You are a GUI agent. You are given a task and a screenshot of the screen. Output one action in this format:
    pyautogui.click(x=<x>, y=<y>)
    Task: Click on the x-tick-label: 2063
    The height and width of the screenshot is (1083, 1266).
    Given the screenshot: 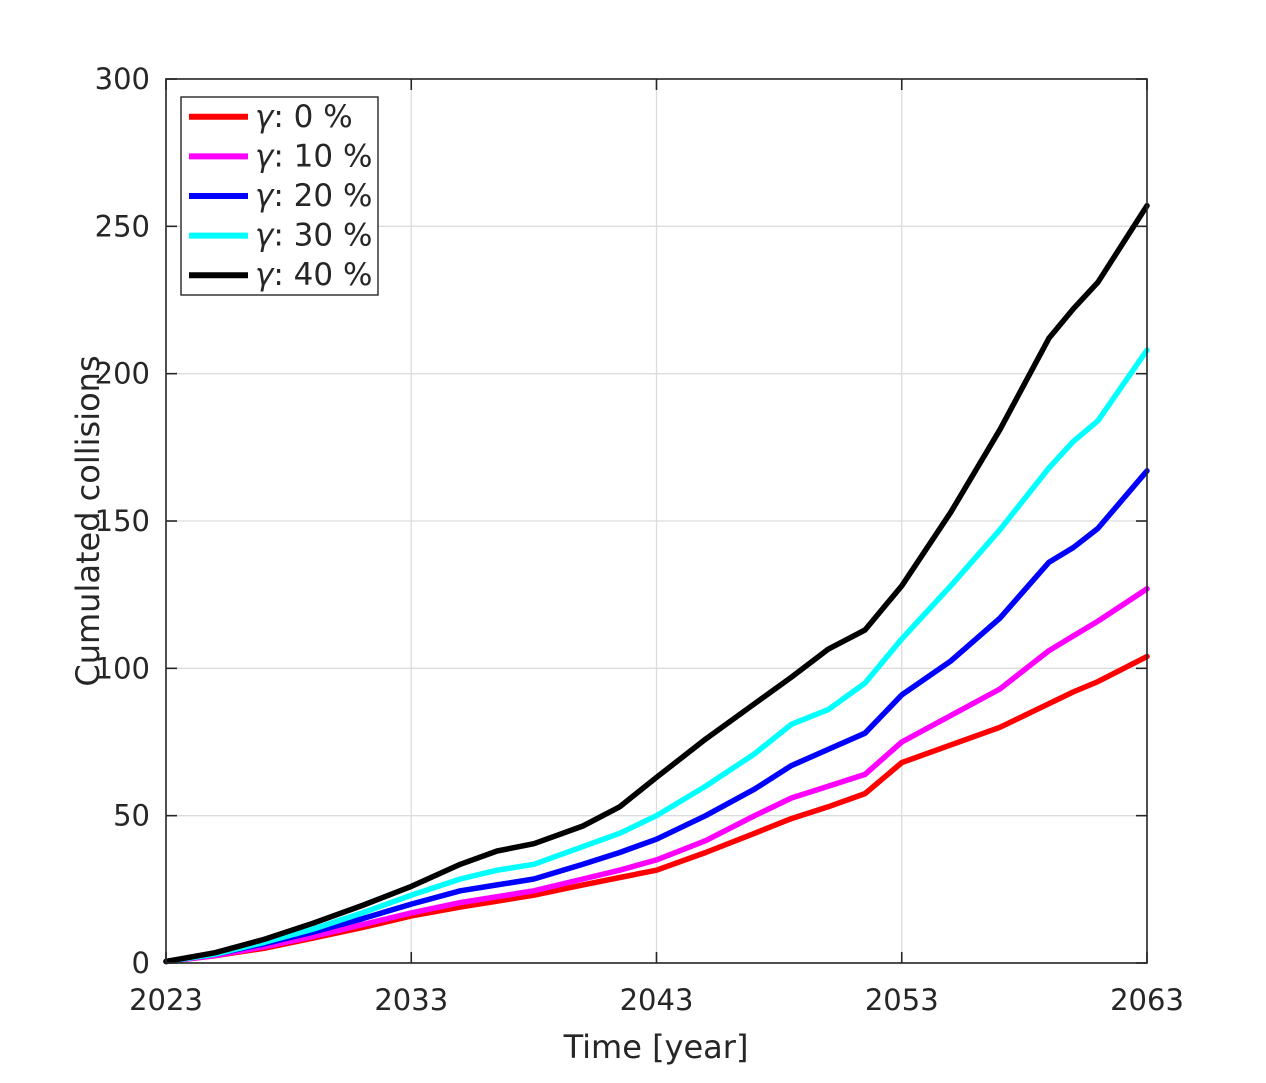 What is the action you would take?
    pyautogui.click(x=1147, y=1000)
    